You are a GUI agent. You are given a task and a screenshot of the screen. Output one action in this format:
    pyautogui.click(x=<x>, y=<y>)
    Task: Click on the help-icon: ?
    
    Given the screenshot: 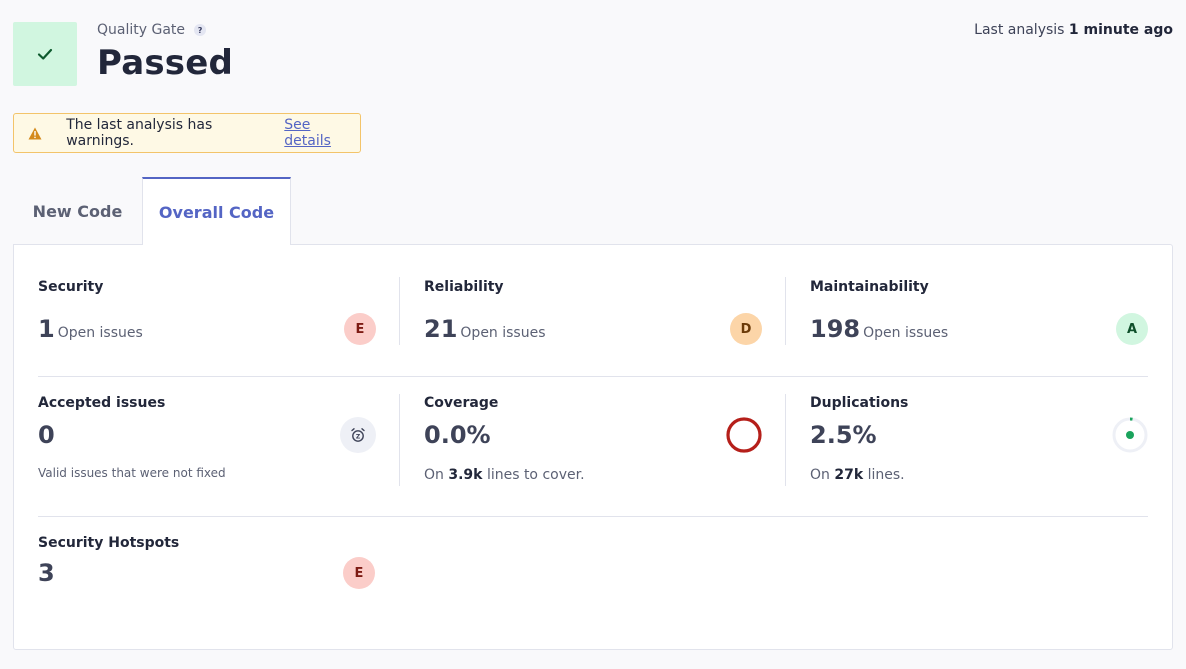 What is the action you would take?
    pyautogui.click(x=200, y=30)
    